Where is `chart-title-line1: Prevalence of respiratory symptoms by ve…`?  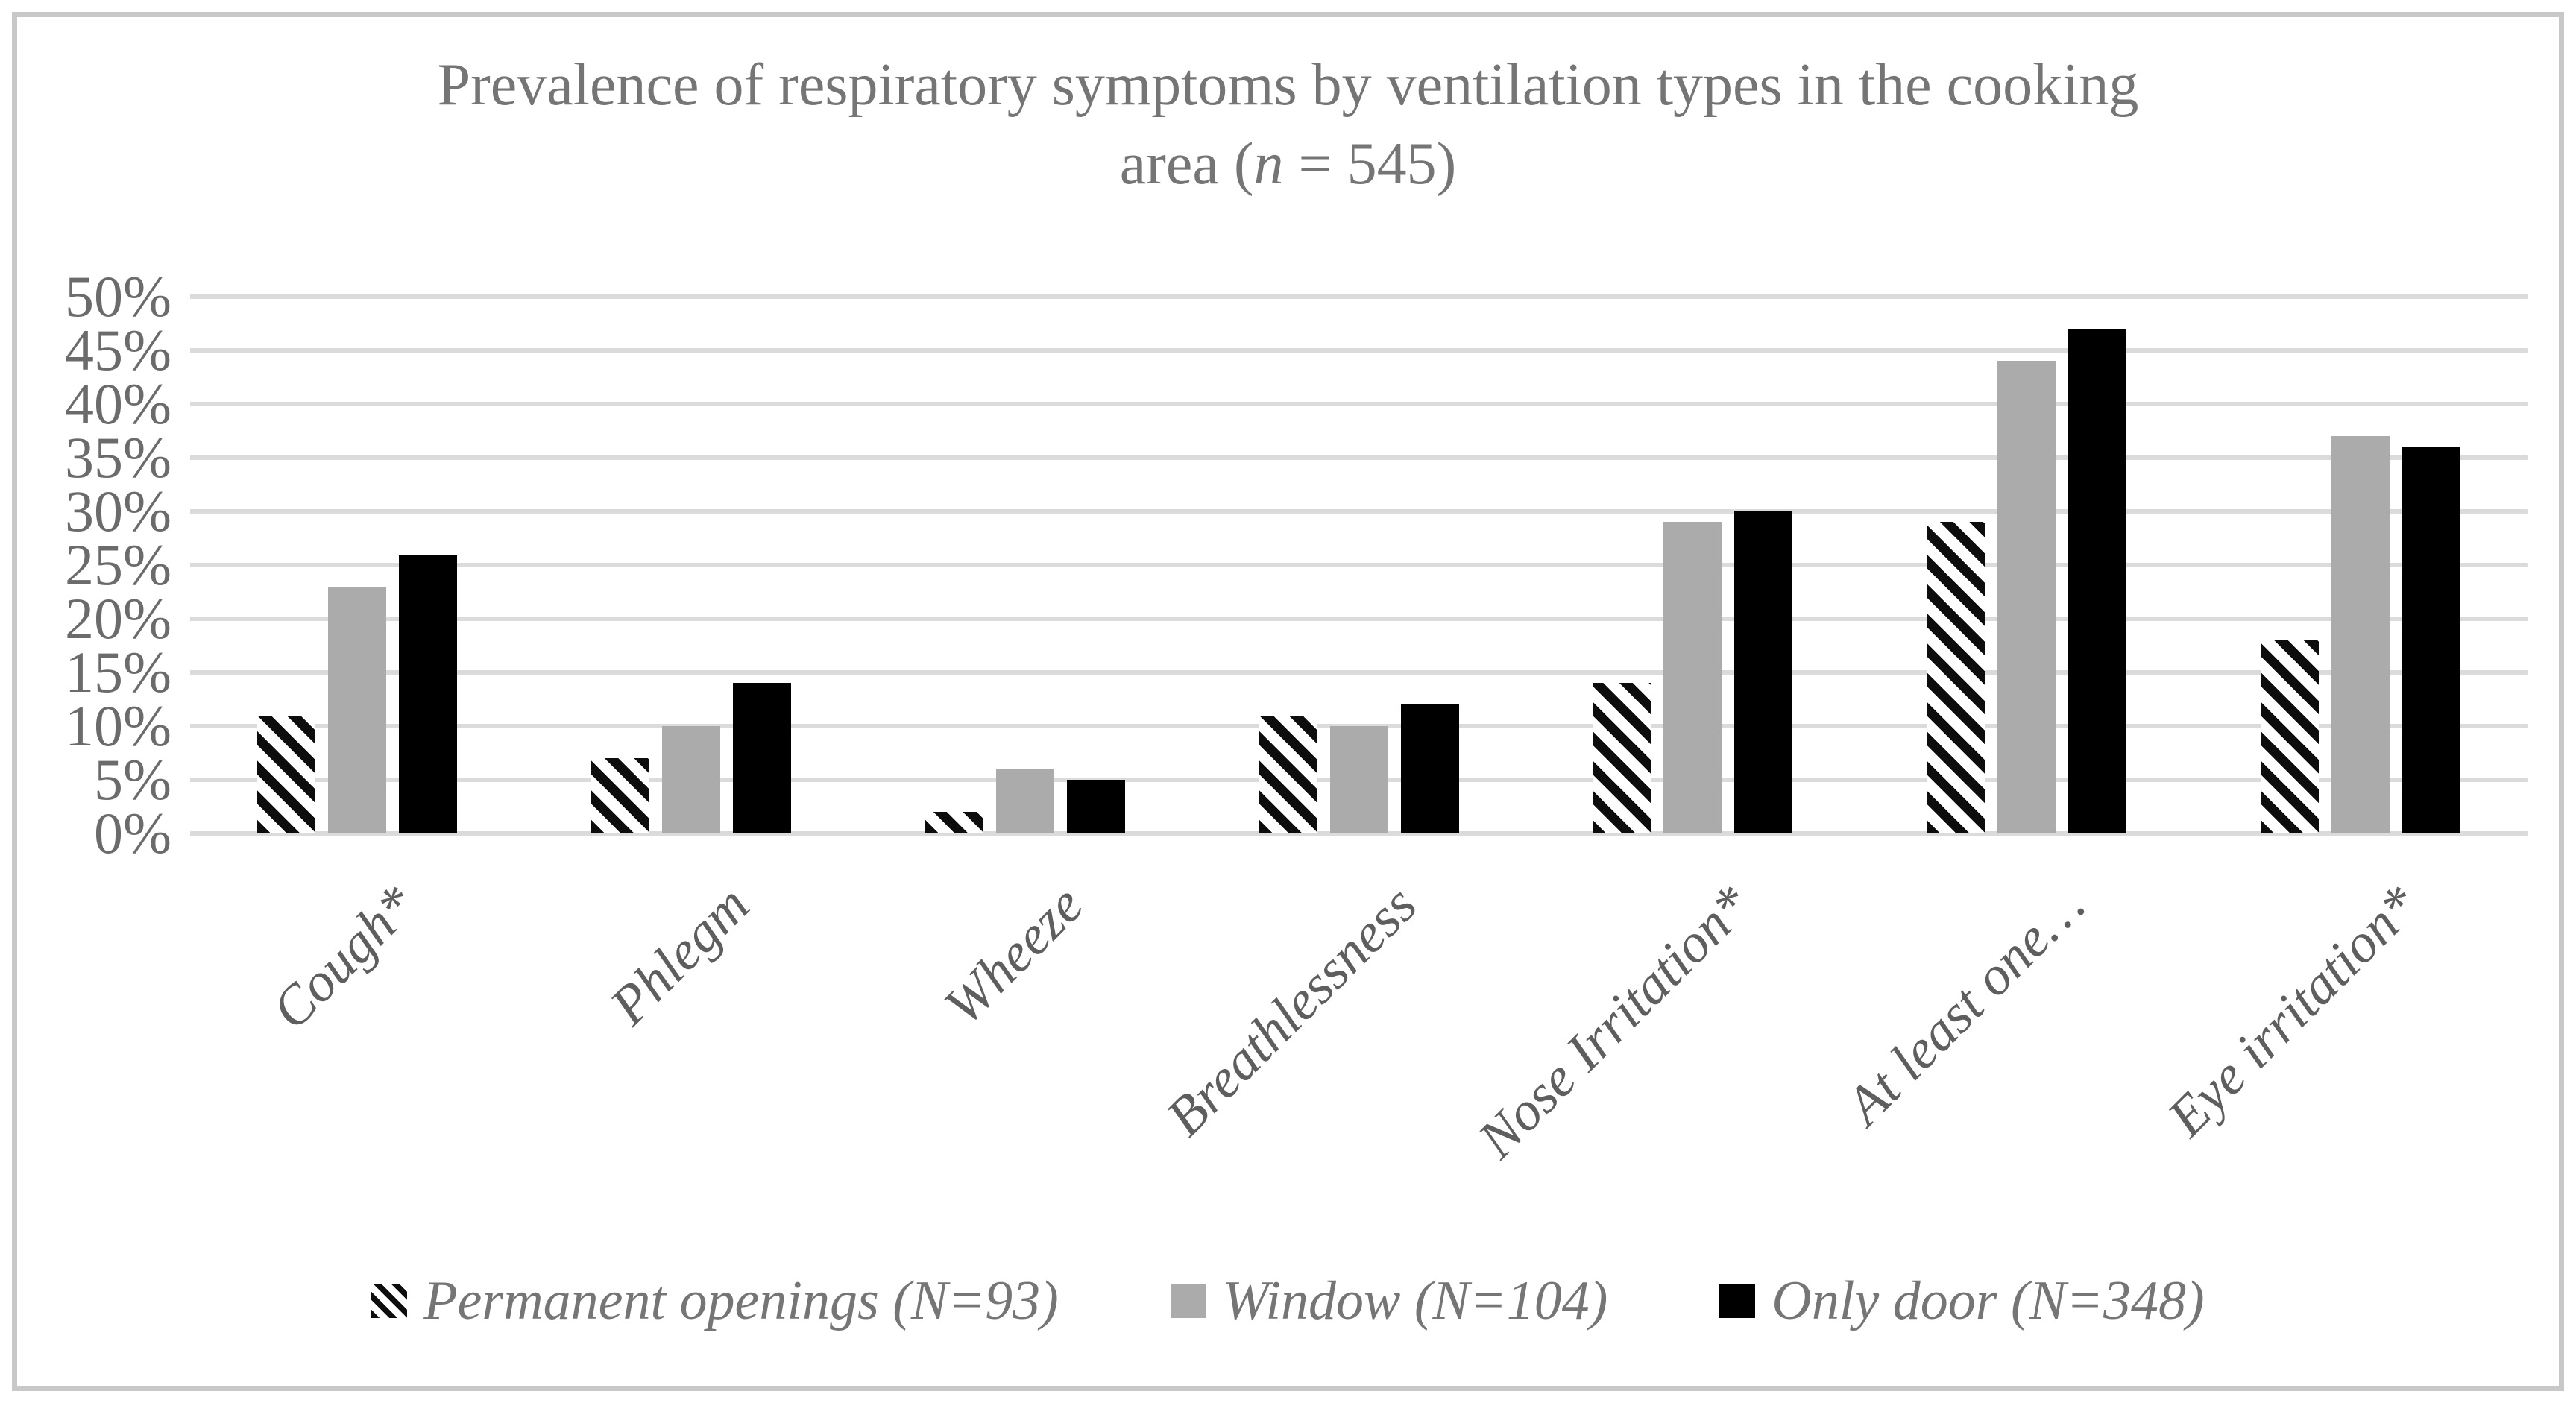
chart-title-line1: Prevalence of respiratory symptoms by ve… is located at coordinates (1288, 85).